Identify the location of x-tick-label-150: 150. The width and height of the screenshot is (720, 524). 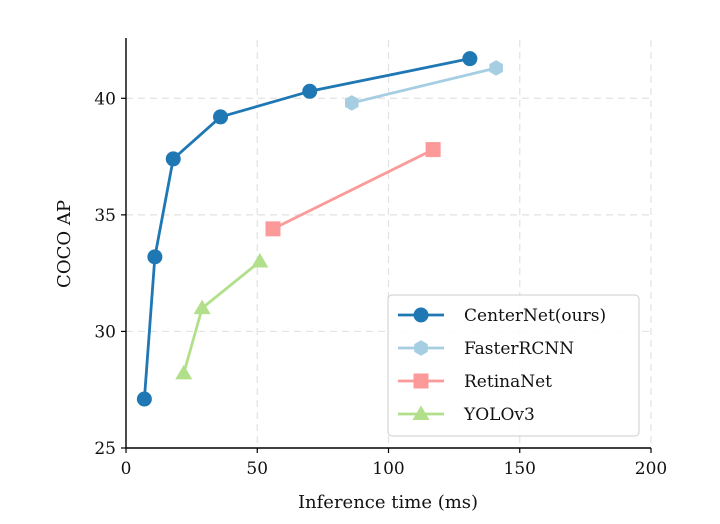
(520, 469).